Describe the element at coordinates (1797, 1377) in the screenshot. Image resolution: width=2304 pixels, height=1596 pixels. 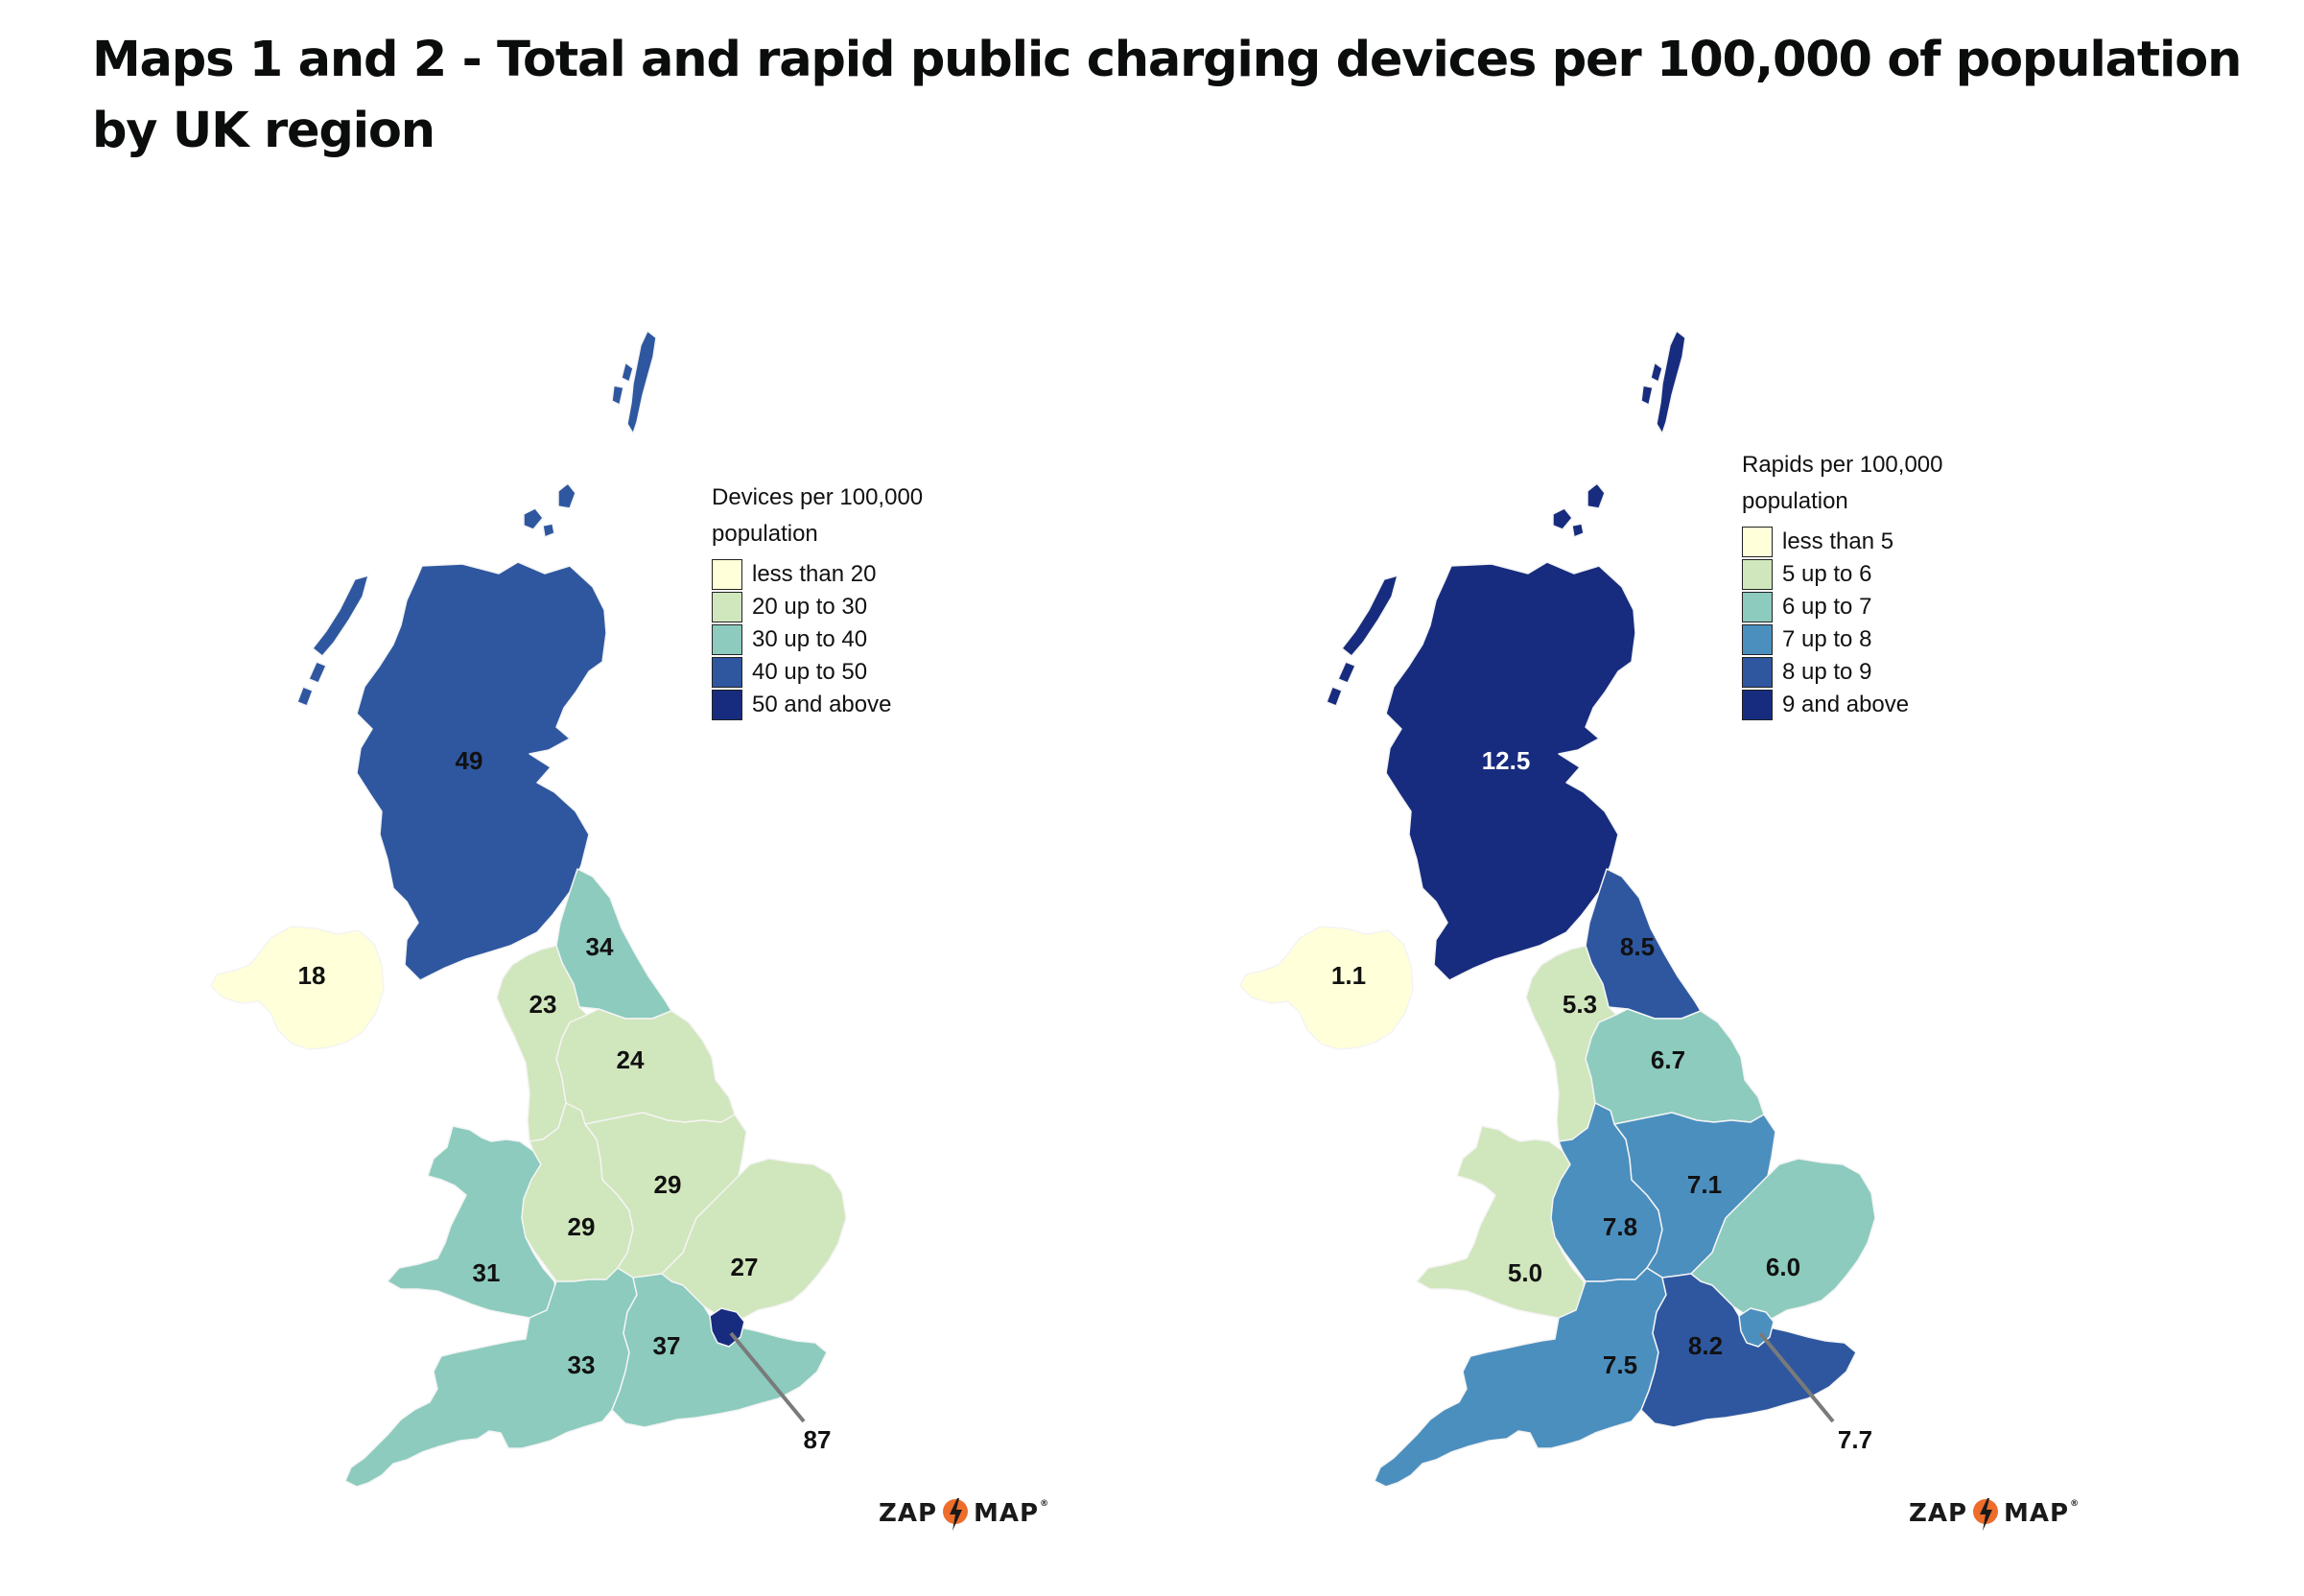
I see `london-callout-line-rapid` at that location.